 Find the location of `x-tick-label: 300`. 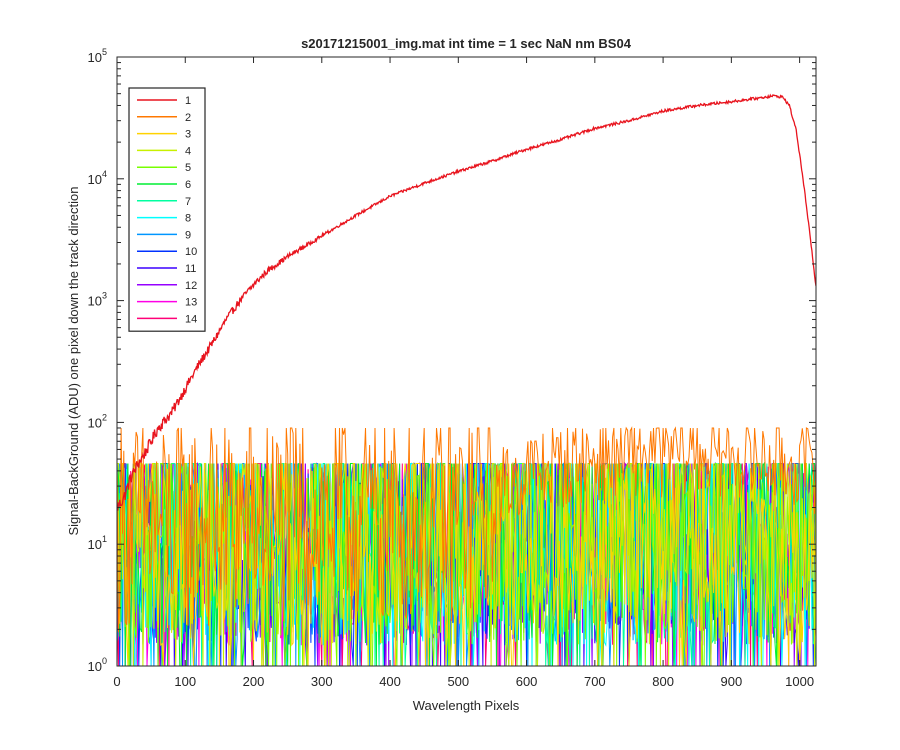

x-tick-label: 300 is located at coordinates (322, 681).